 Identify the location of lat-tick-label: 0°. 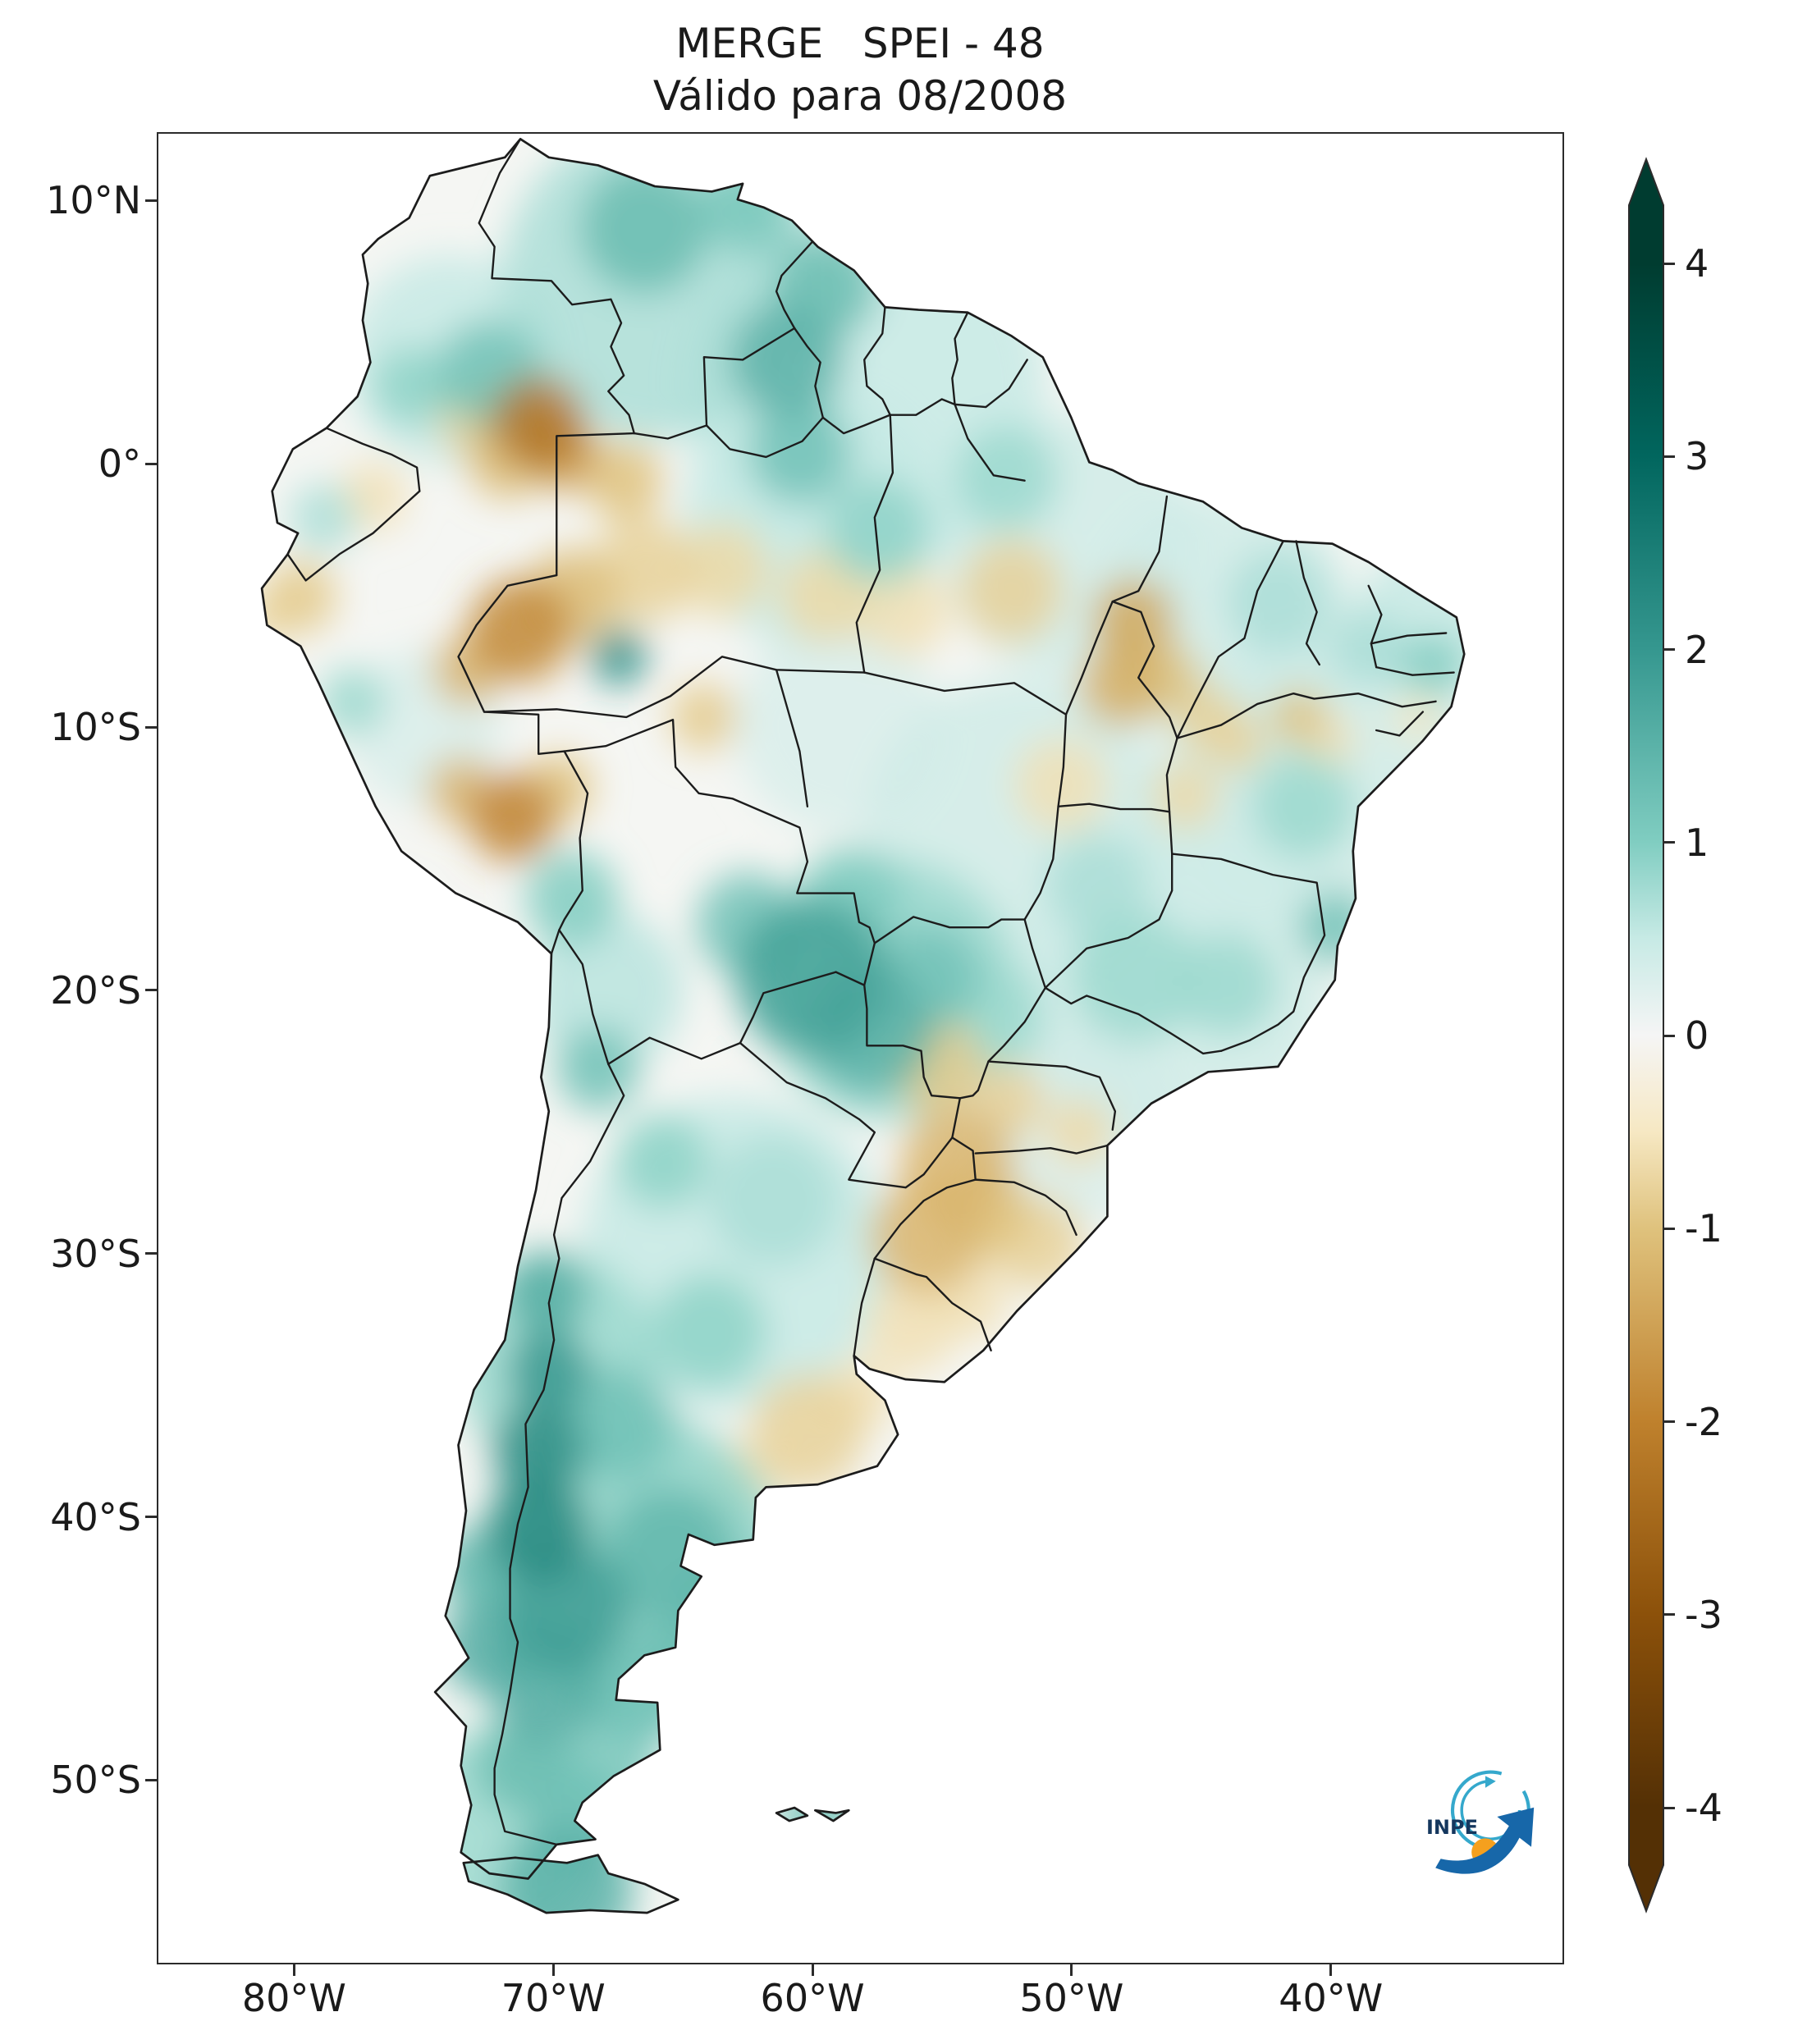
(119, 464).